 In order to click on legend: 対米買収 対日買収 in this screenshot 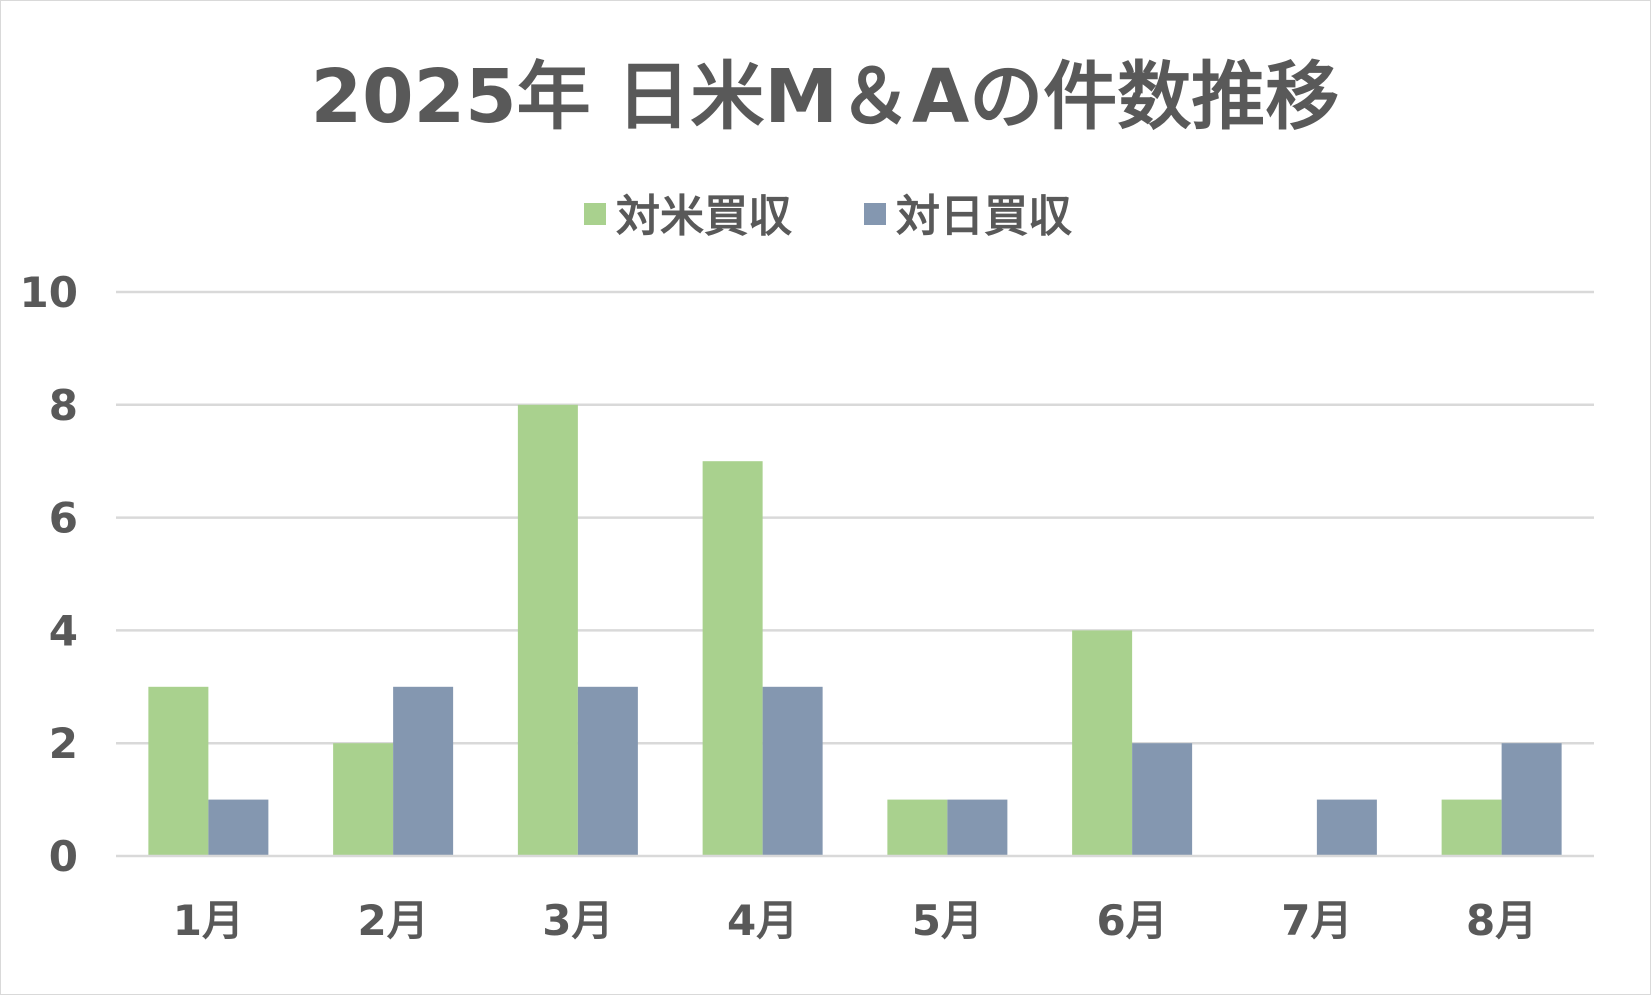, I will do `click(828, 216)`.